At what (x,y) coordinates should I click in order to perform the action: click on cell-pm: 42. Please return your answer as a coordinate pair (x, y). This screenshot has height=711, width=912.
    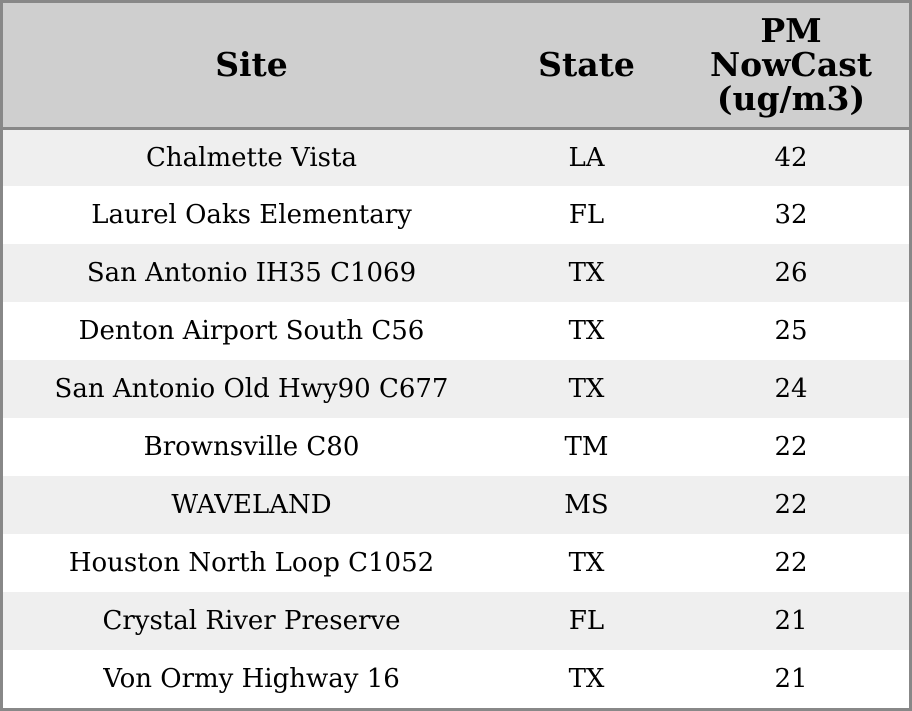
    Looking at the image, I should click on (791, 157).